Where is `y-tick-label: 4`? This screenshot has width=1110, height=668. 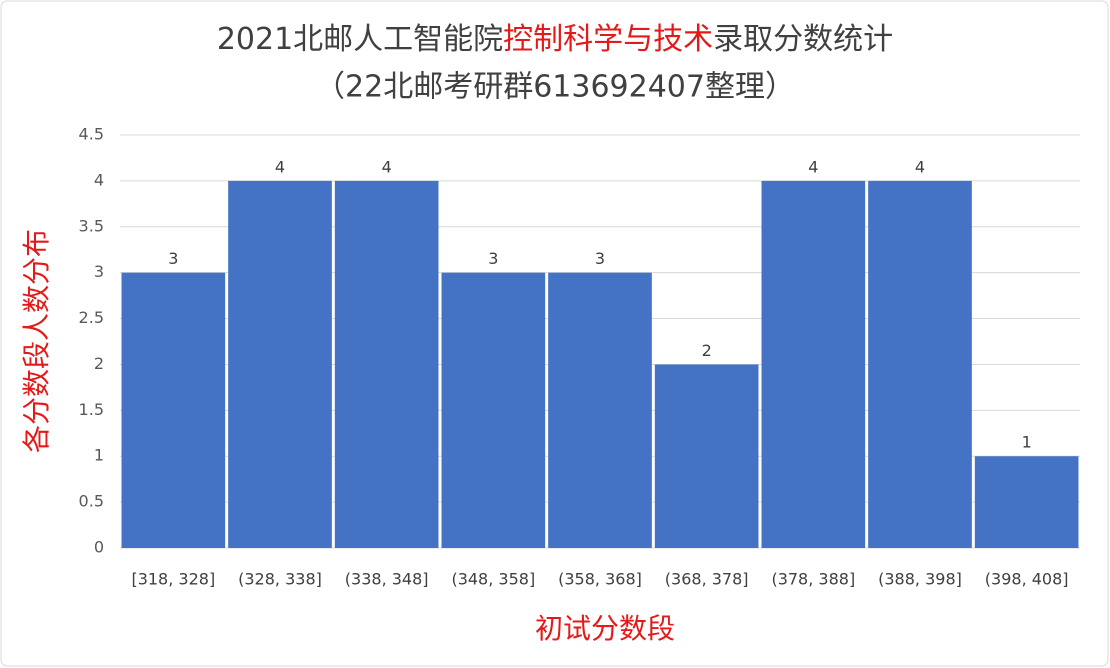 y-tick-label: 4 is located at coordinates (99, 179).